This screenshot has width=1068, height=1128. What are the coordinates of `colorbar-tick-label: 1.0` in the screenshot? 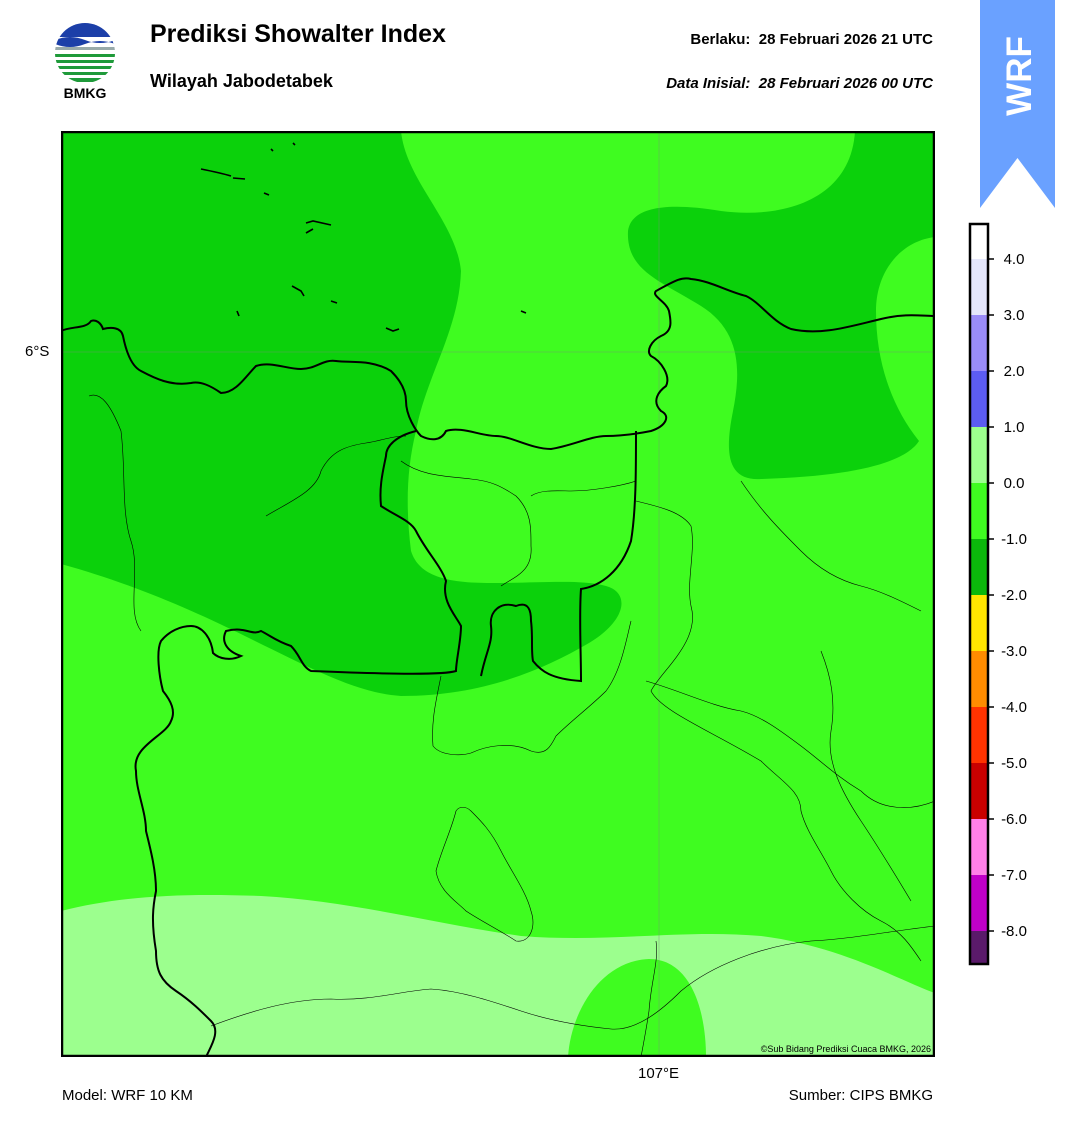 It's located at (1014, 427).